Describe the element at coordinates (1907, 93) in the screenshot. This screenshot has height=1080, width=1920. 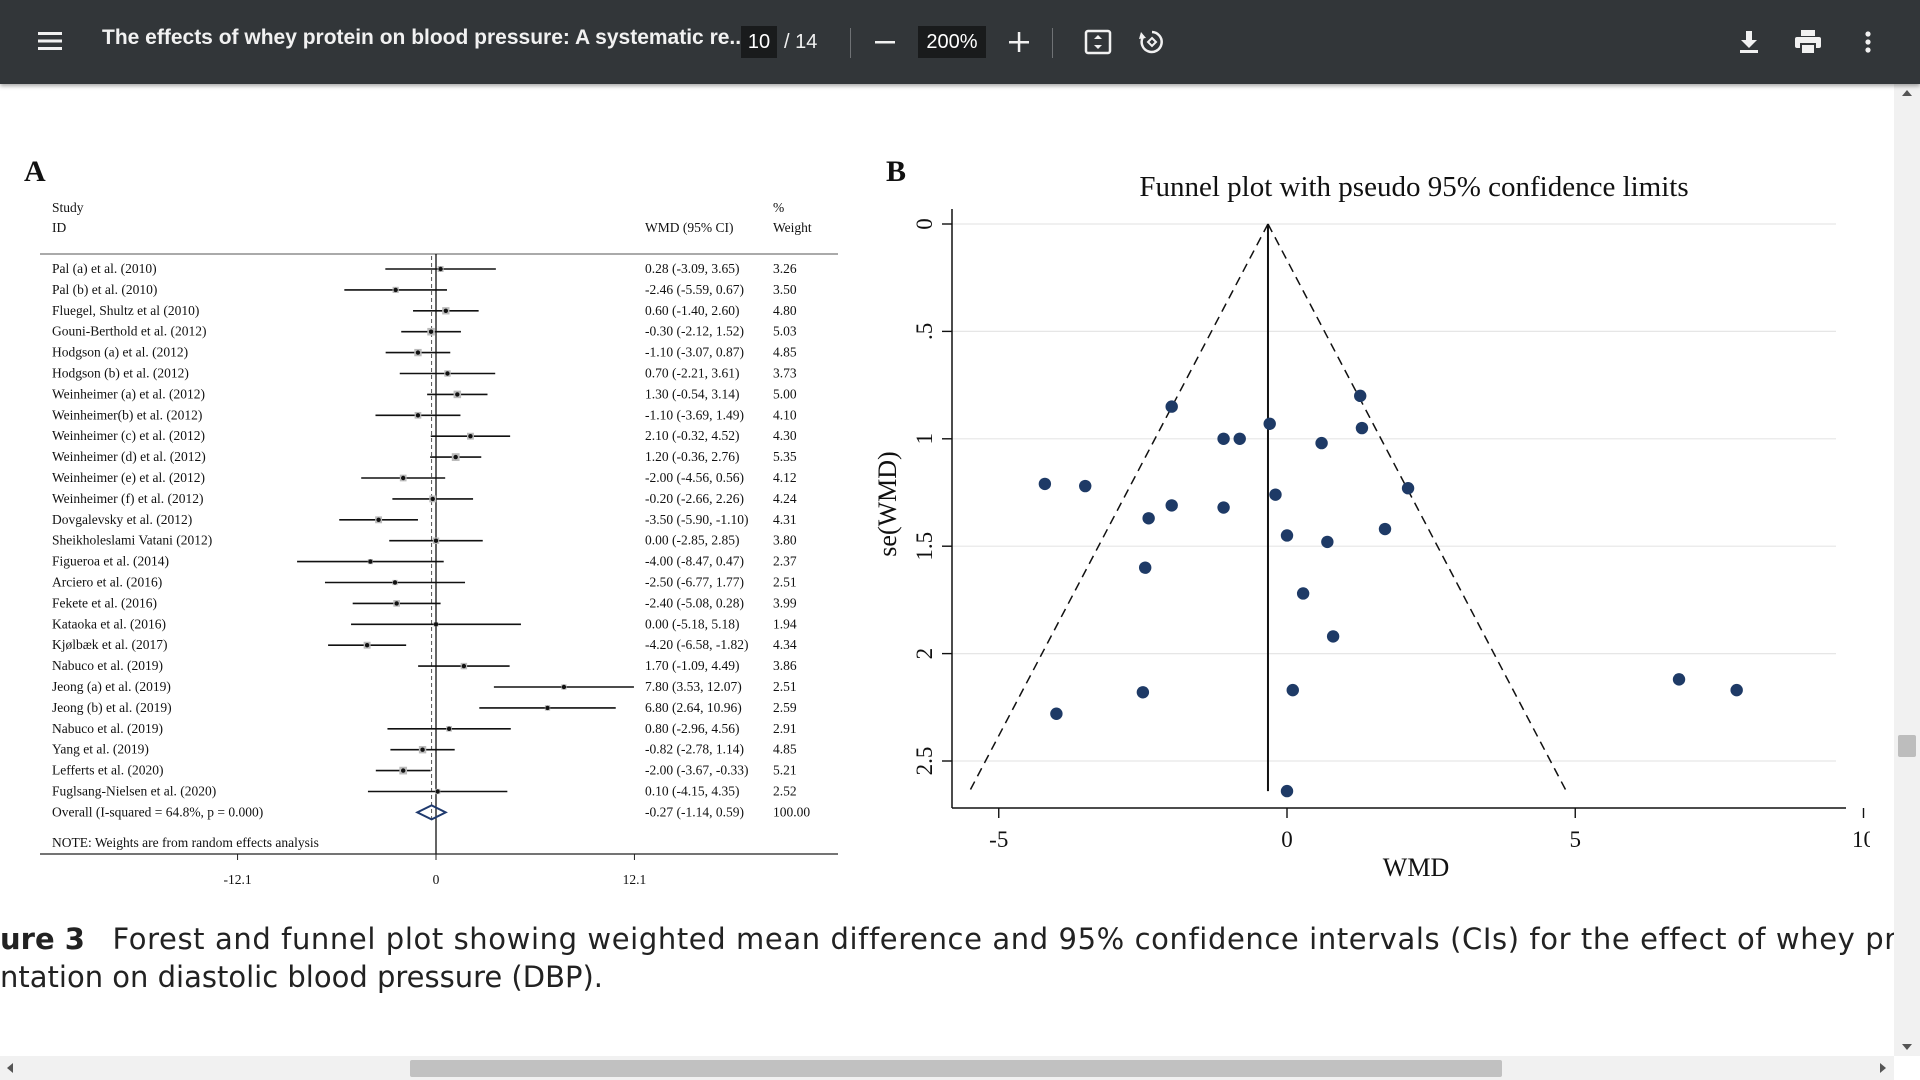
I see `scroll-up-icon` at that location.